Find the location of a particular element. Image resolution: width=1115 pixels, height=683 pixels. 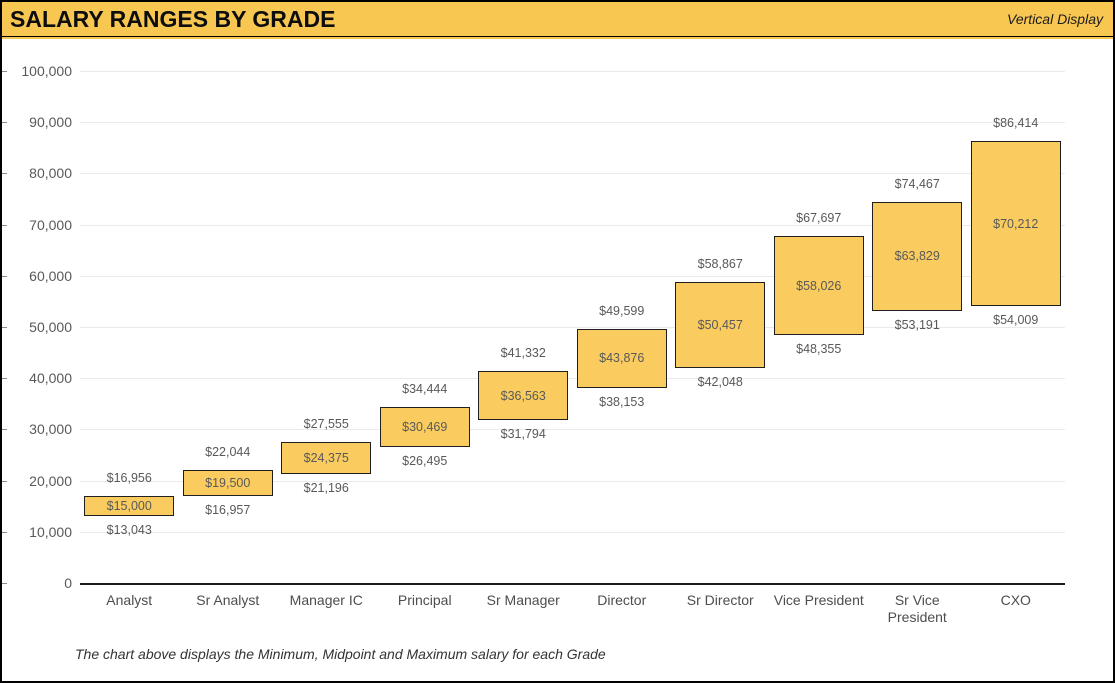

bar-mid-label: $15,000 is located at coordinates (129, 506).